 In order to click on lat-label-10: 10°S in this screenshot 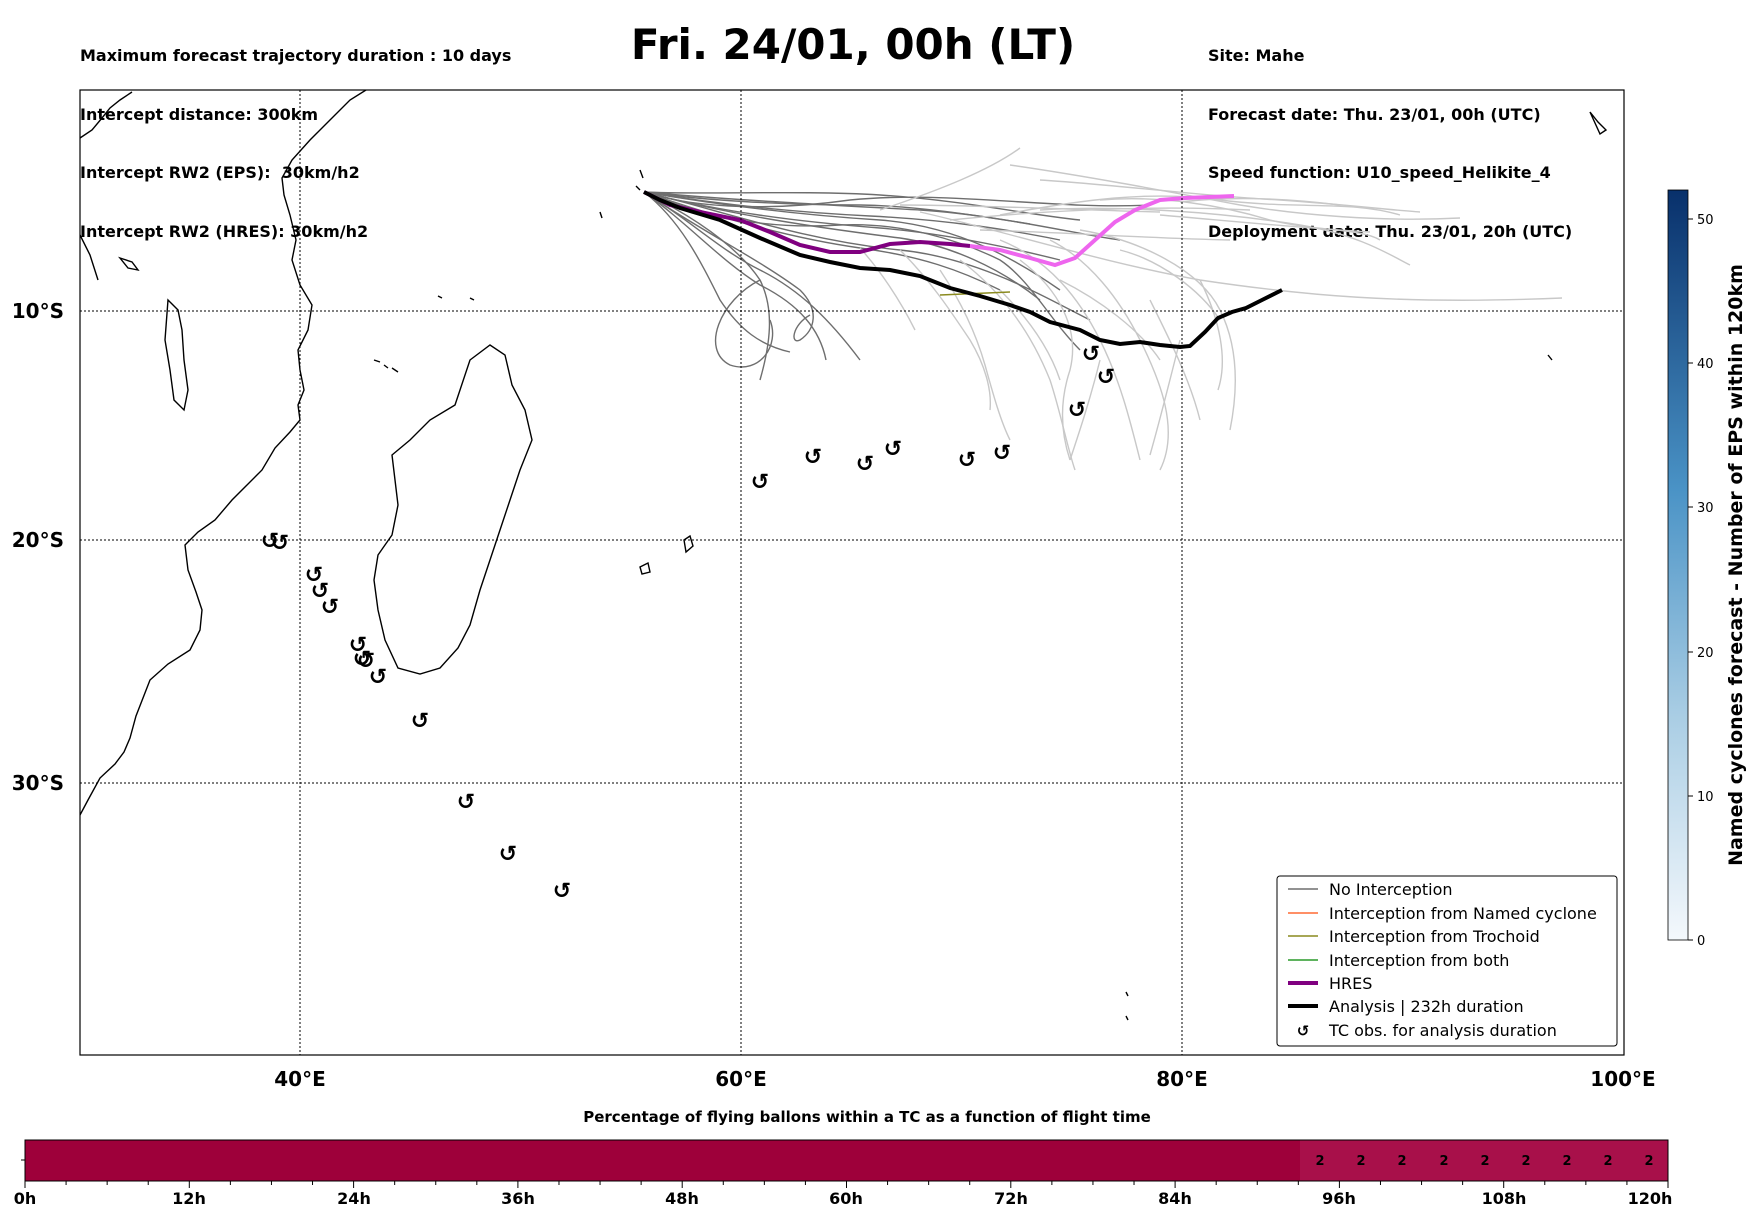, I will do `click(38, 311)`.